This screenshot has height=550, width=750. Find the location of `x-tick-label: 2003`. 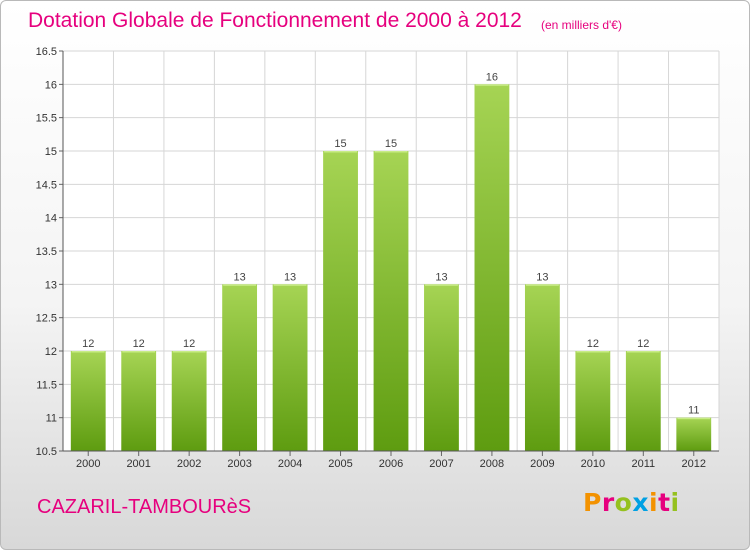

x-tick-label: 2003 is located at coordinates (239, 464).